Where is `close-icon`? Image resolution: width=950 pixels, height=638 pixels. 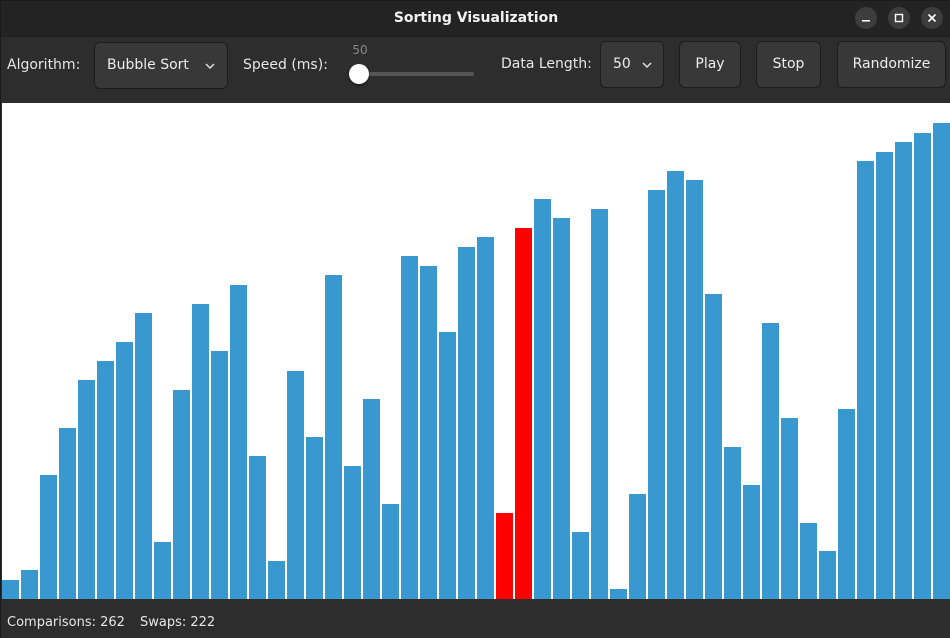
close-icon is located at coordinates (932, 18).